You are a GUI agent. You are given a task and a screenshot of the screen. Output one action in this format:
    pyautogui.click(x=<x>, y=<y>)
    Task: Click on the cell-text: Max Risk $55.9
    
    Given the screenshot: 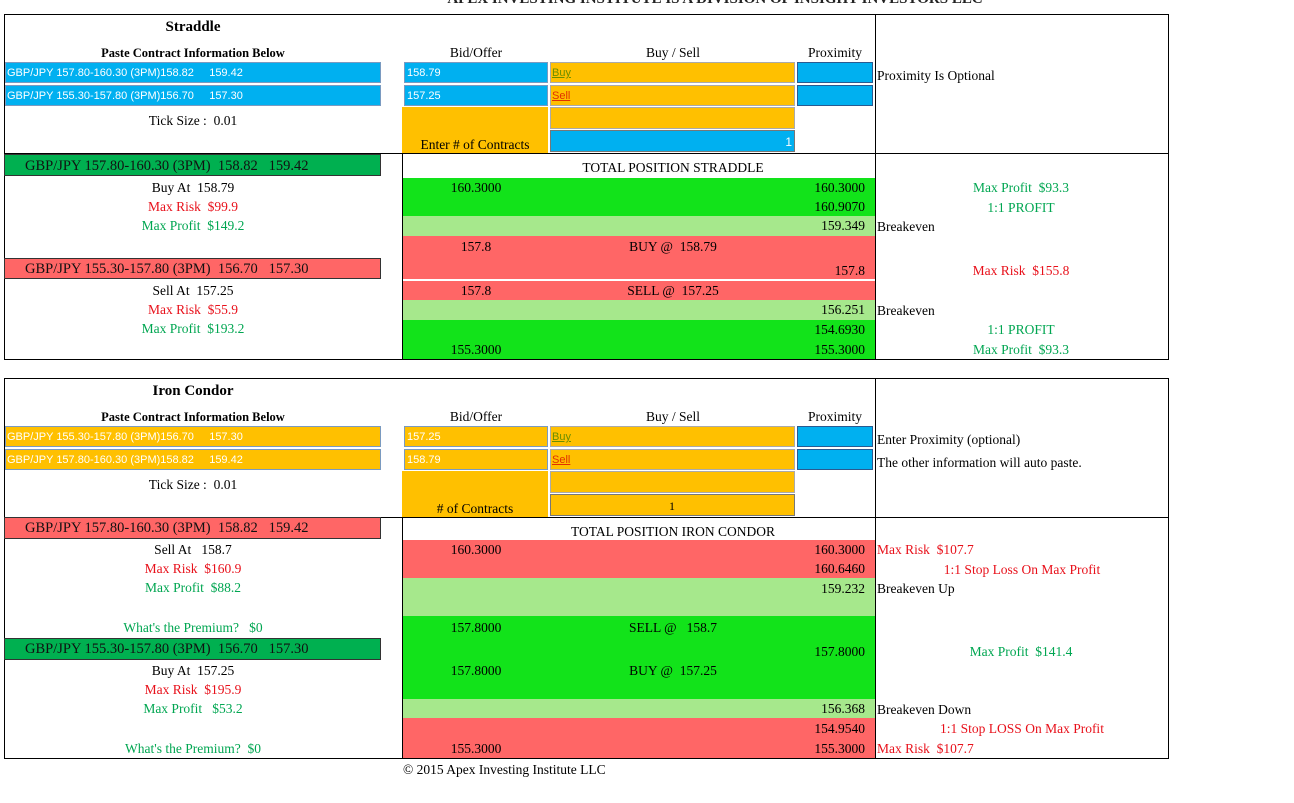 What is the action you would take?
    pyautogui.click(x=193, y=309)
    